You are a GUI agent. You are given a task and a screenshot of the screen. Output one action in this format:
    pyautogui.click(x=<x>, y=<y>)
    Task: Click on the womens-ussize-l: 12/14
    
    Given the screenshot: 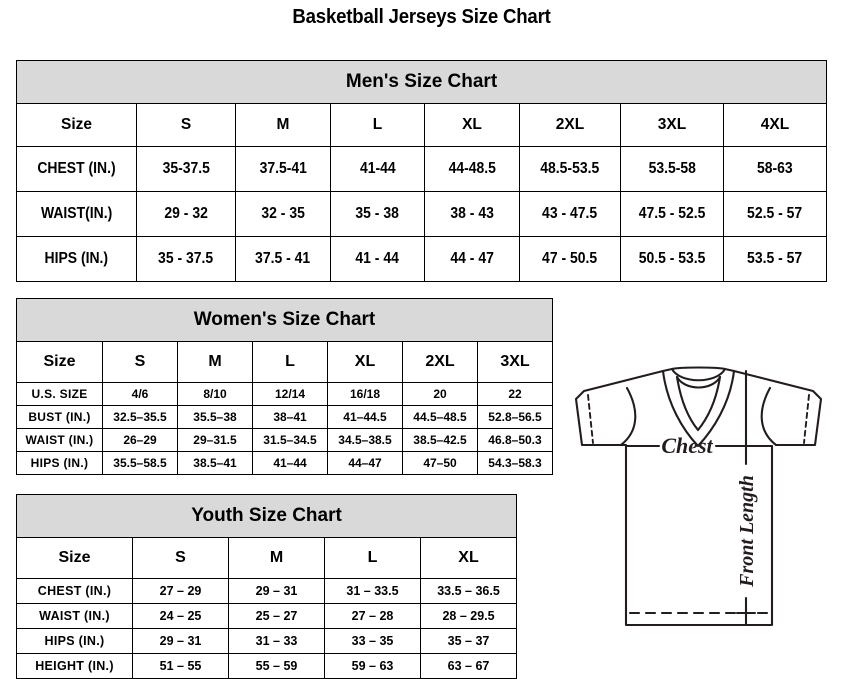 What is the action you would take?
    pyautogui.click(x=290, y=394)
    